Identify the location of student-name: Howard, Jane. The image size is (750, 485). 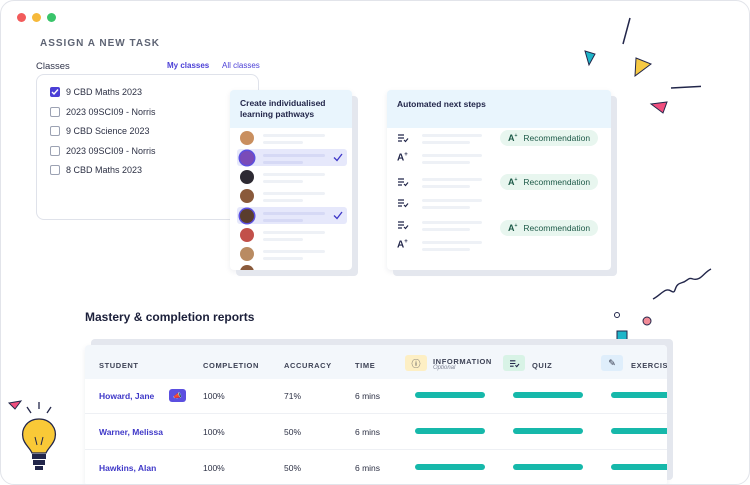
(127, 396).